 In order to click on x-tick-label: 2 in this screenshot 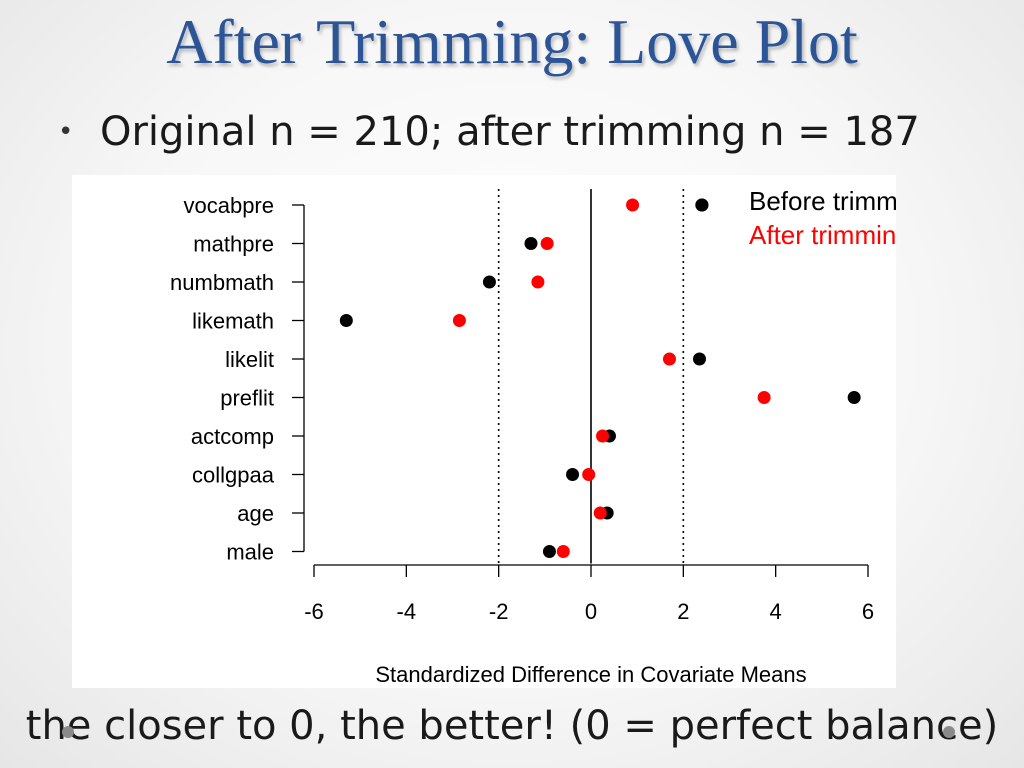, I will do `click(683, 611)`.